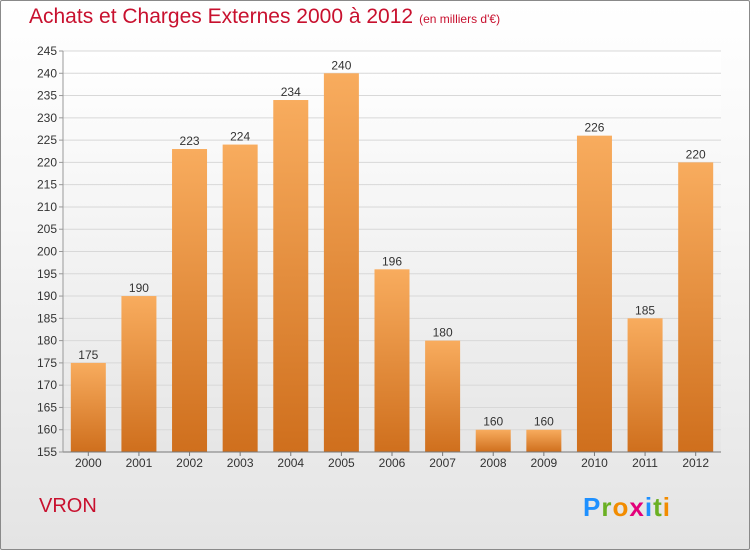 The height and width of the screenshot is (550, 750). What do you see at coordinates (594, 463) in the screenshot?
I see `x-tick-label: 2010` at bounding box center [594, 463].